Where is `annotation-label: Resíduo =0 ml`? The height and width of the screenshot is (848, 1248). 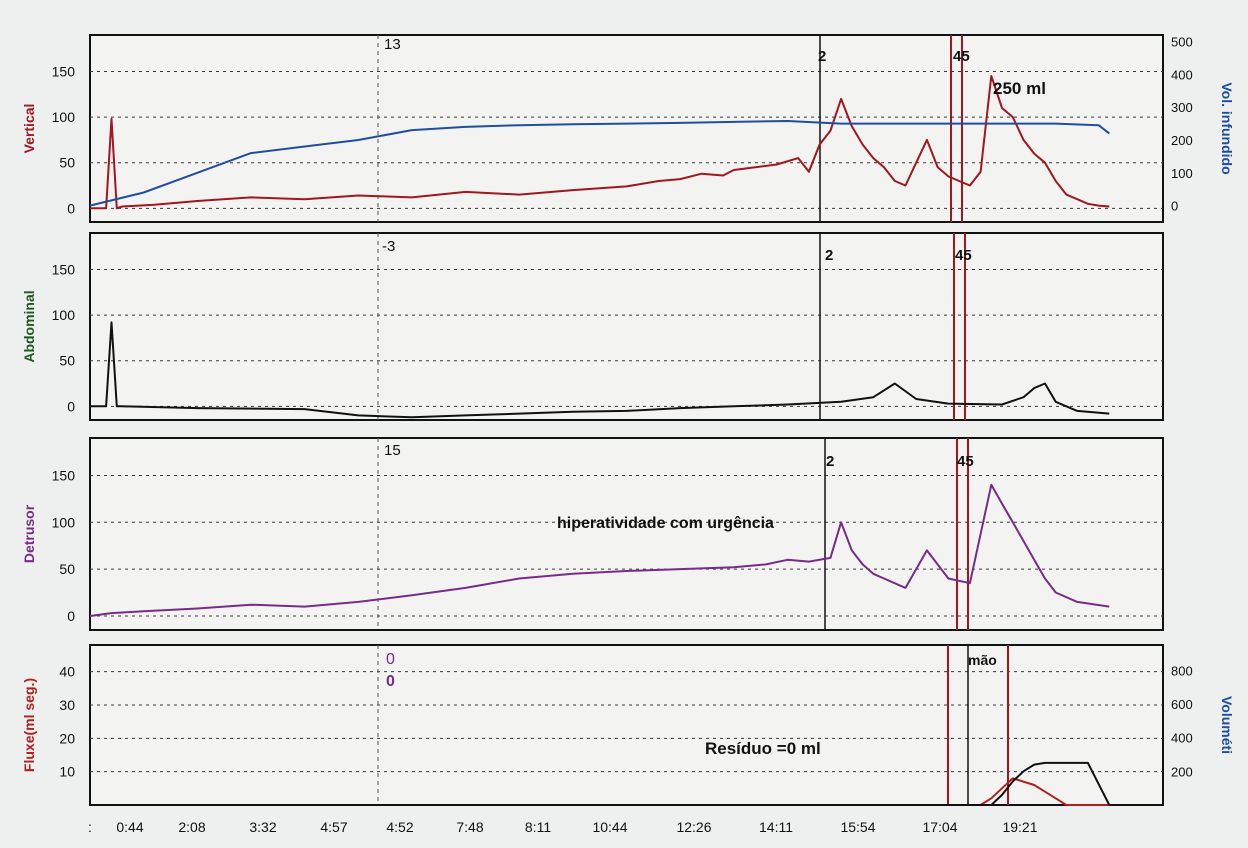
annotation-label: Resíduo =0 ml is located at coordinates (763, 748).